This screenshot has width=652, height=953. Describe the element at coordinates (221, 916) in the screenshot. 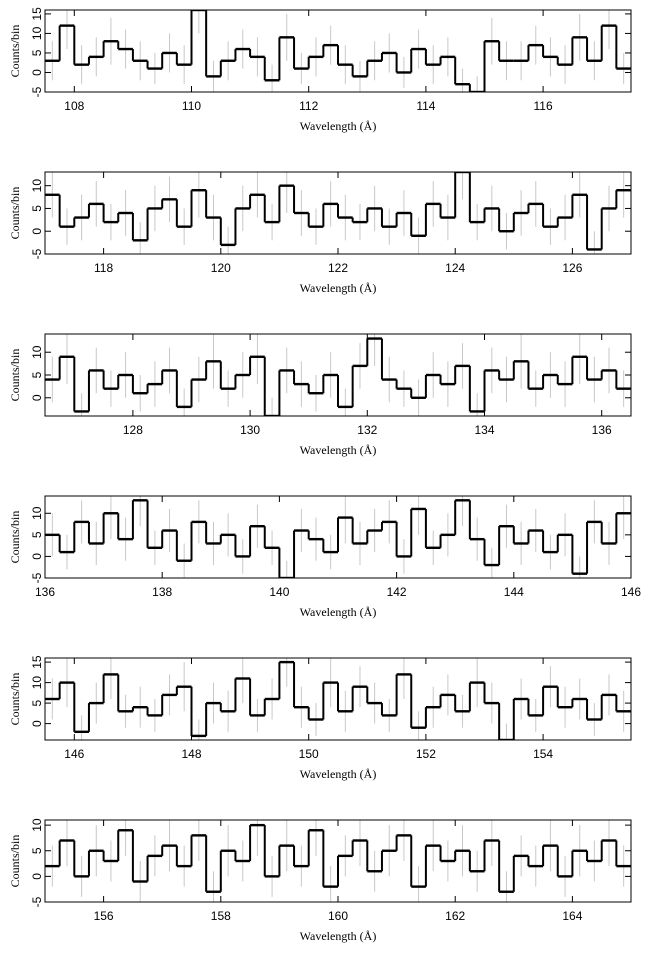

I see `x-tick-label: 158` at that location.